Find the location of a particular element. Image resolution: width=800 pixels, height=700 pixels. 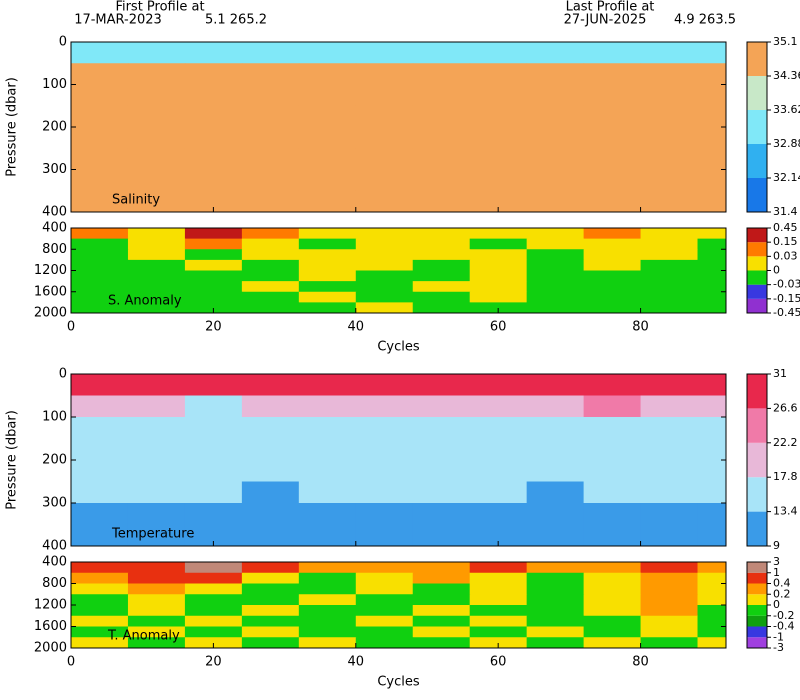

header-last-pos: 4.9 263.5 is located at coordinates (705, 20).